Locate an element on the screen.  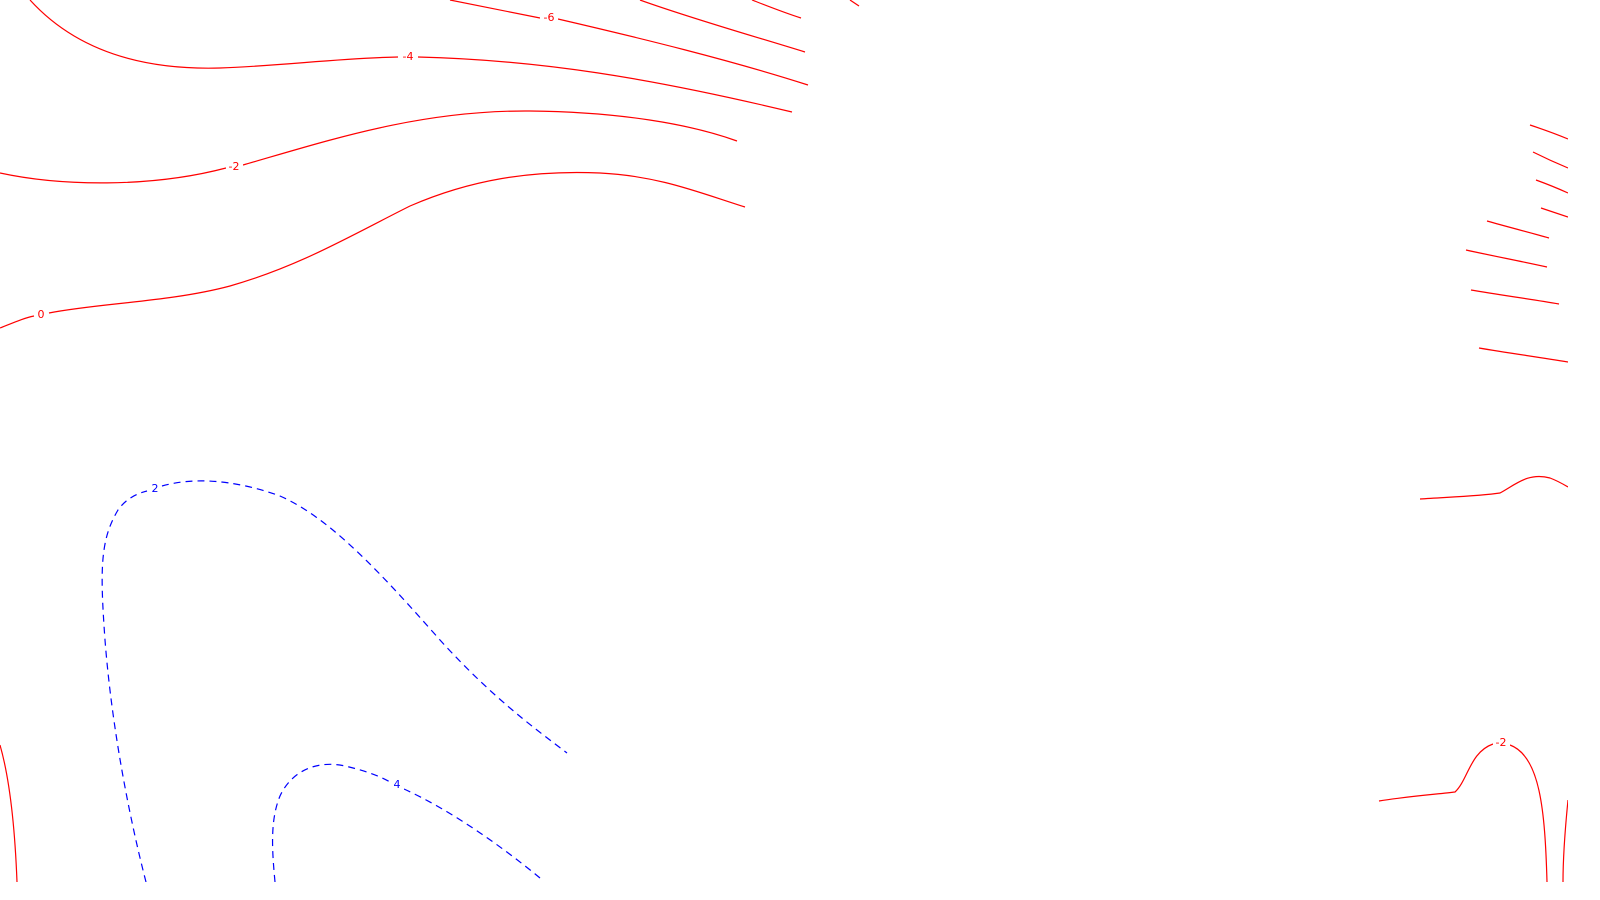
contour-label-minus2: -2 is located at coordinates (234, 166).